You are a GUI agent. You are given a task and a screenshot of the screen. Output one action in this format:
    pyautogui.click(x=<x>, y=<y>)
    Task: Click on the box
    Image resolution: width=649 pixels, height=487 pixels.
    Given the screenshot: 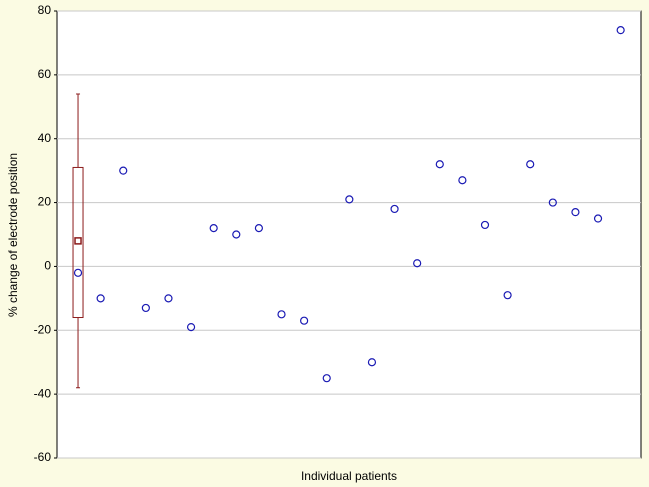 What is the action you would take?
    pyautogui.click(x=78, y=242)
    